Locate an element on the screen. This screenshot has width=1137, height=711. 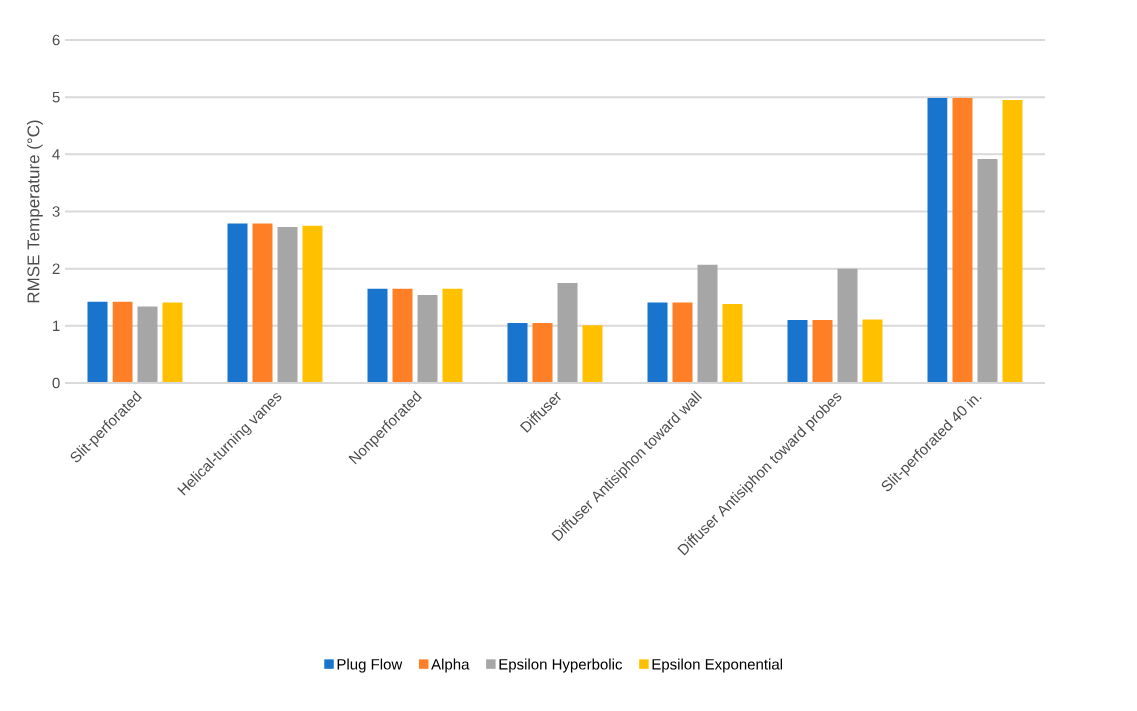
legend-label: Plug Flow is located at coordinates (370, 665).